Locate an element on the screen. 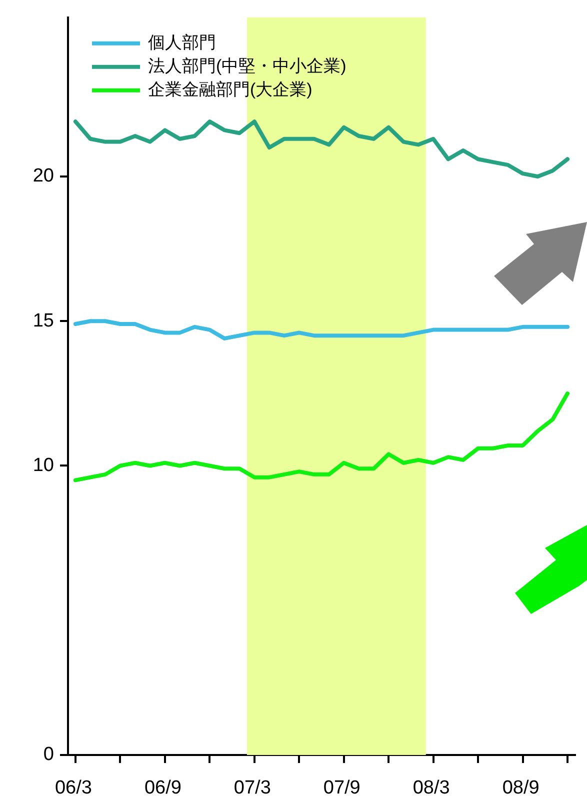  y-tick-label: 20 is located at coordinates (43, 176).